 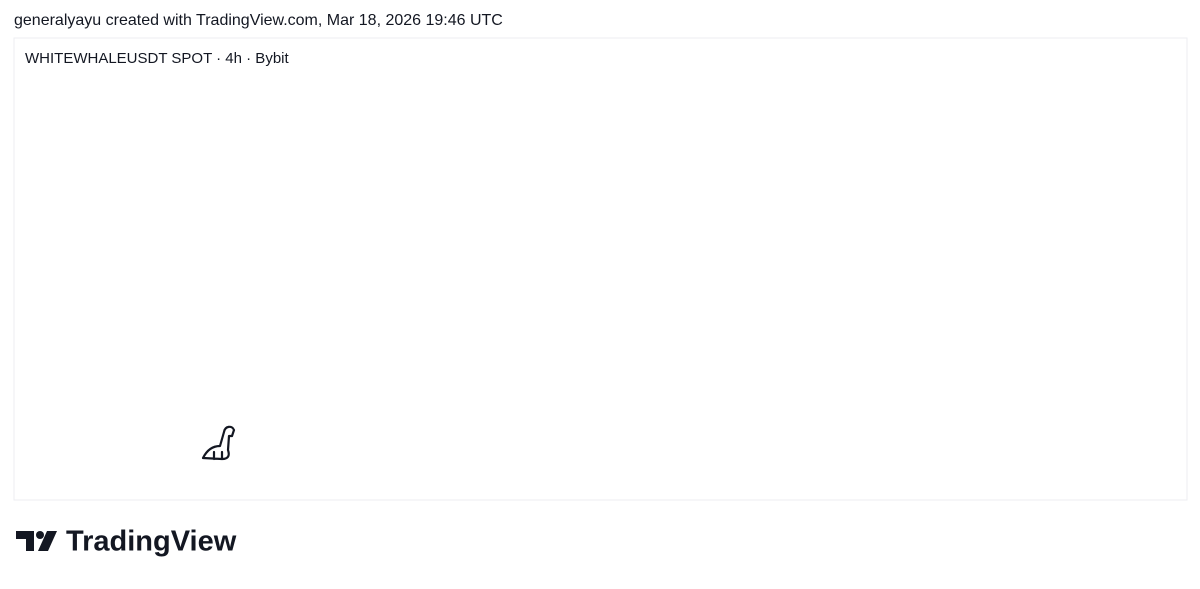 I want to click on tradingview-logo, so click(x=36, y=541).